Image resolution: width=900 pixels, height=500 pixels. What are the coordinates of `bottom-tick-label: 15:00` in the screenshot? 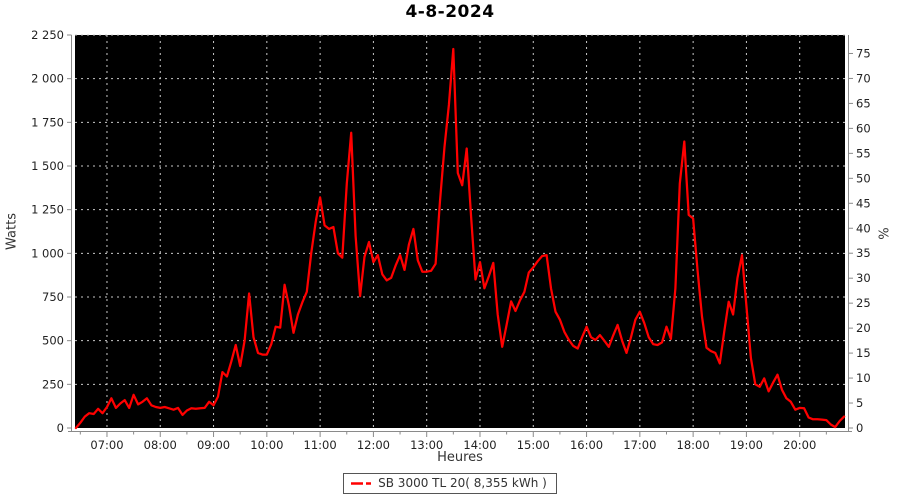 It's located at (533, 445).